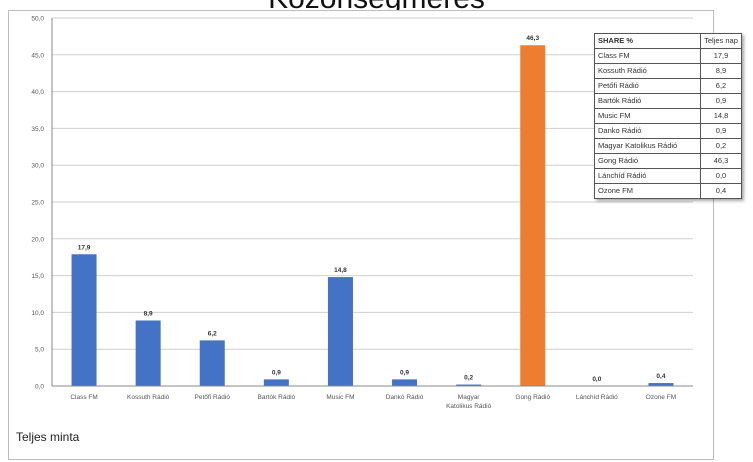 The width and height of the screenshot is (753, 462). I want to click on share-table-row: Magyar Katolikus Rádió 0,2, so click(668, 146).